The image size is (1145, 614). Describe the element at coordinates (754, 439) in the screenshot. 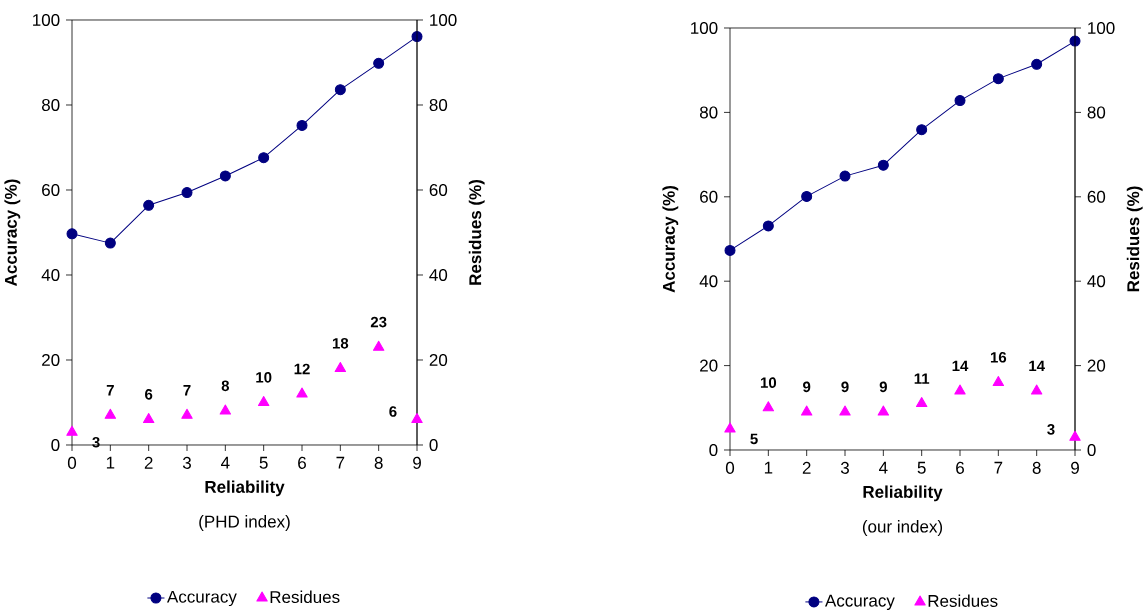

I see `data-label: 5` at that location.